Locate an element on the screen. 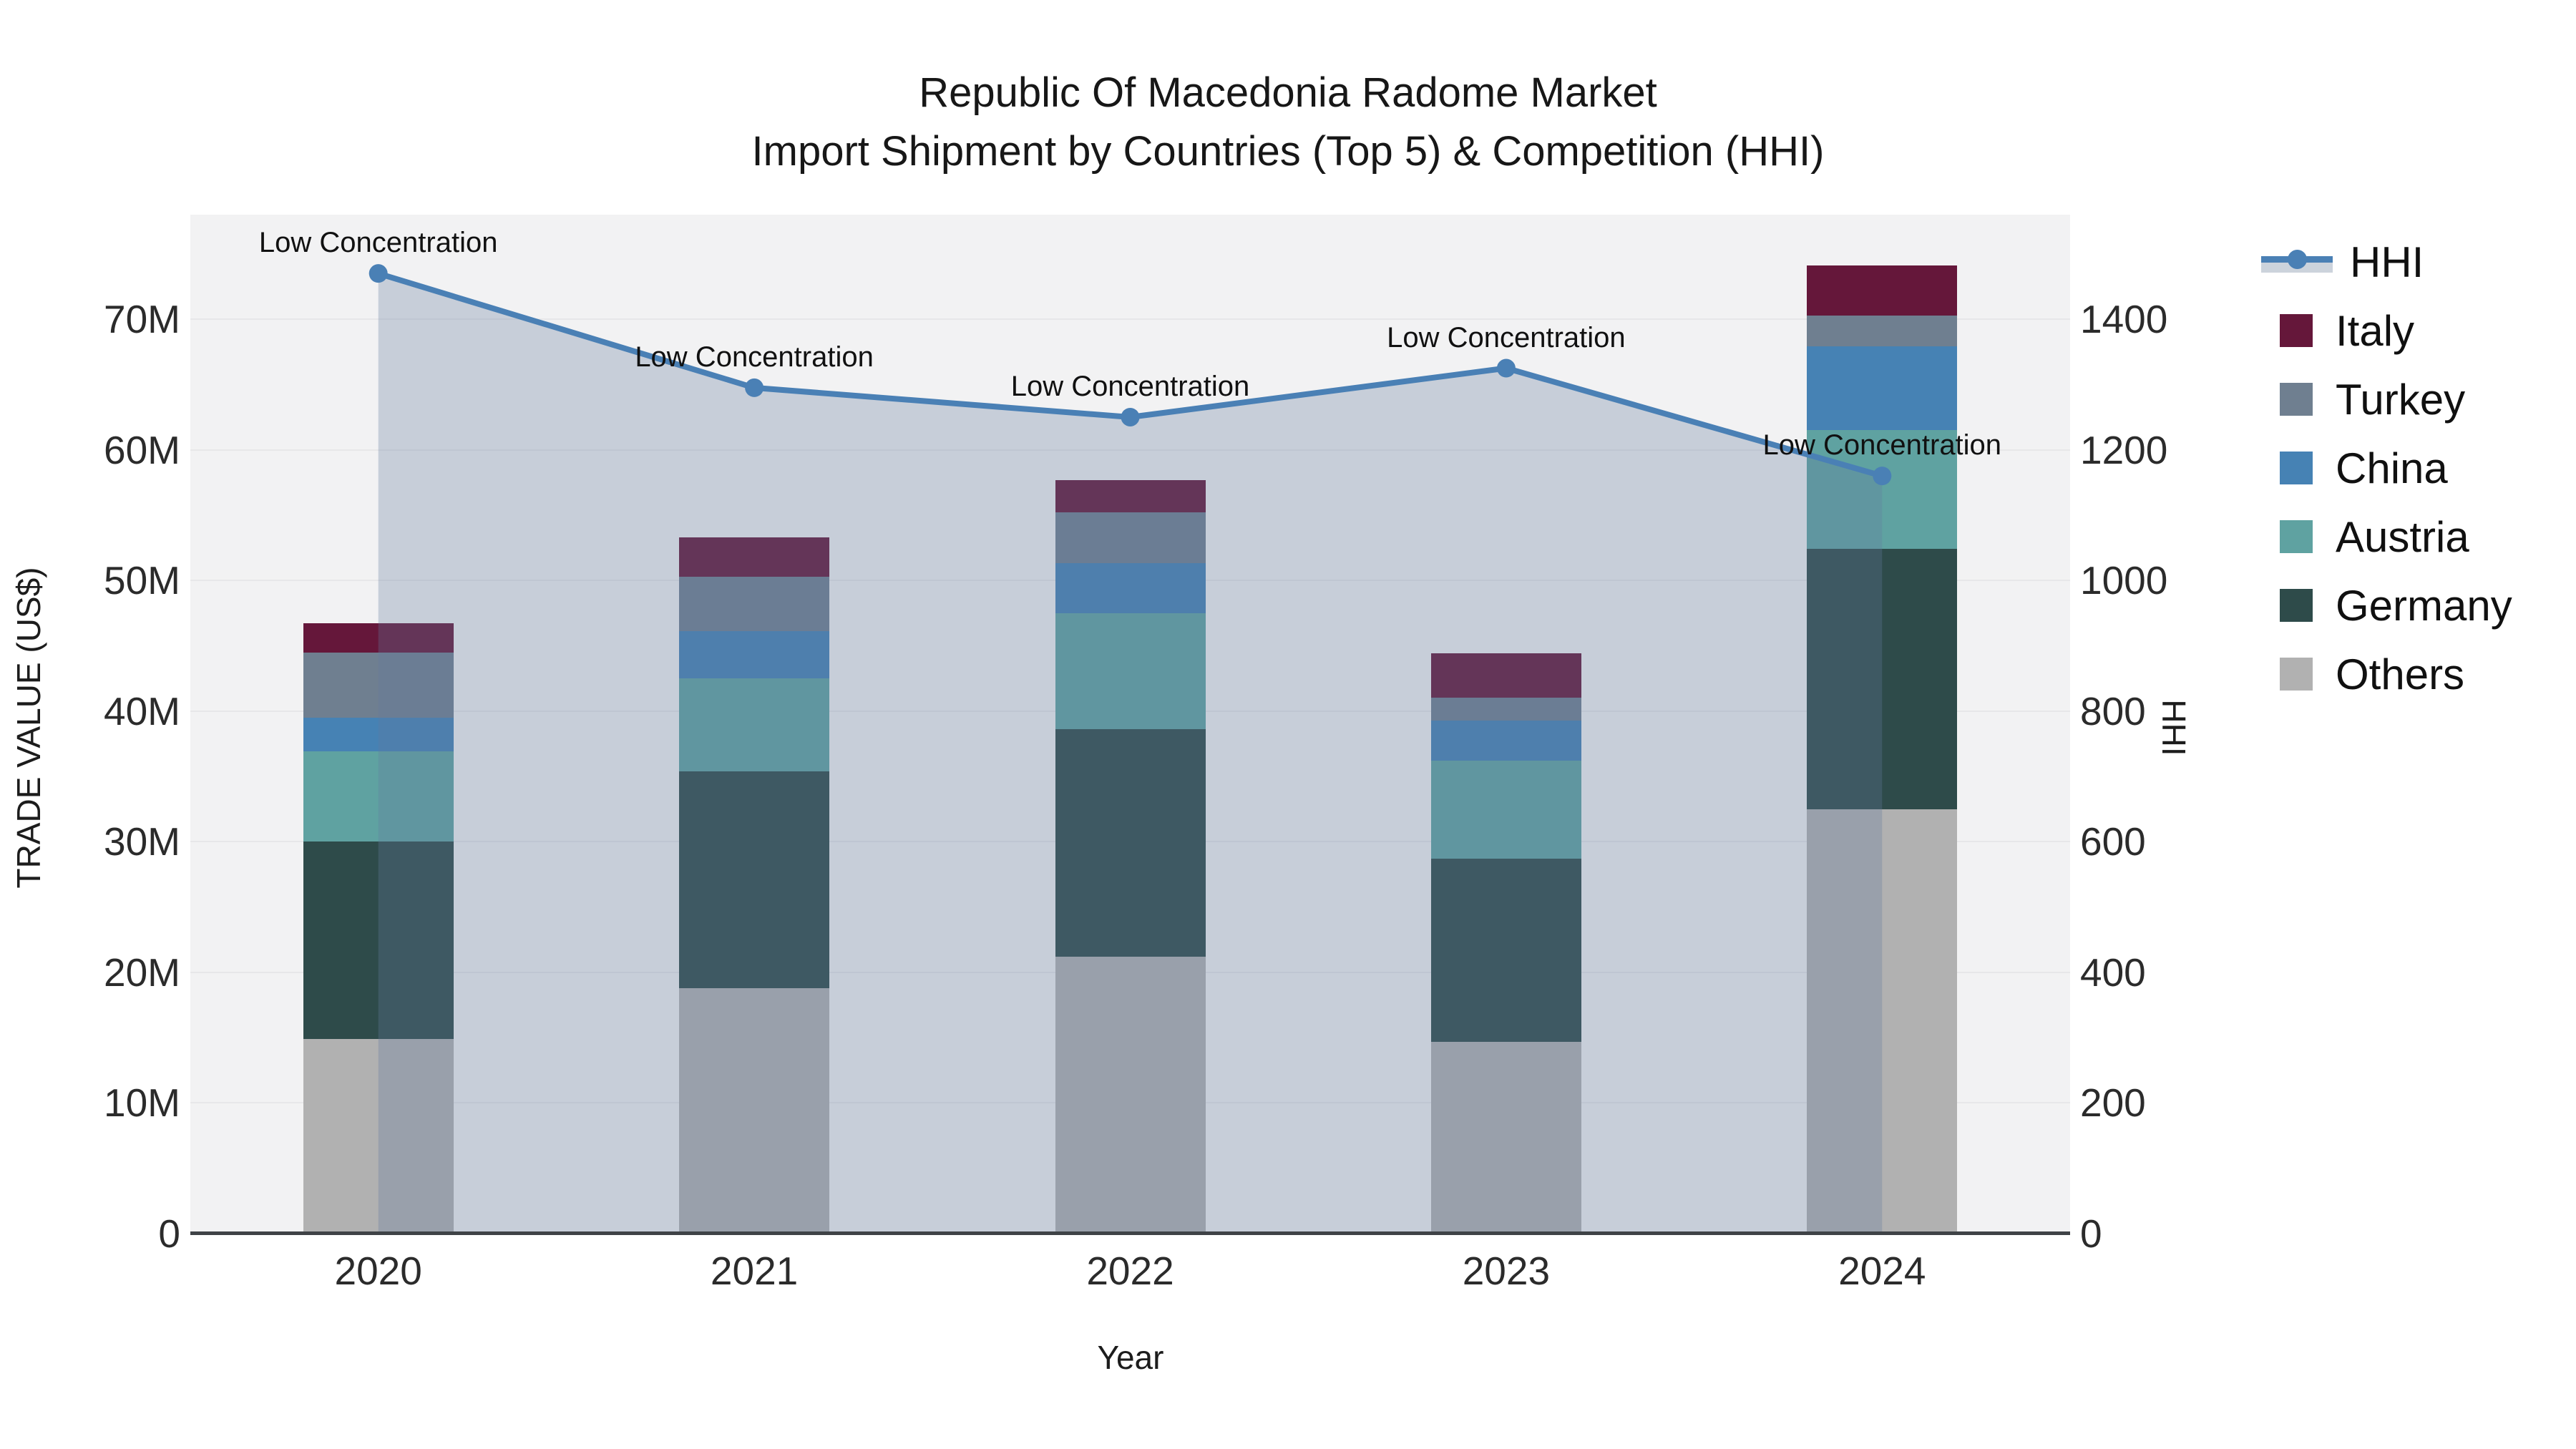 This screenshot has width=2576, height=1449. hhi-marker-2020 is located at coordinates (378, 273).